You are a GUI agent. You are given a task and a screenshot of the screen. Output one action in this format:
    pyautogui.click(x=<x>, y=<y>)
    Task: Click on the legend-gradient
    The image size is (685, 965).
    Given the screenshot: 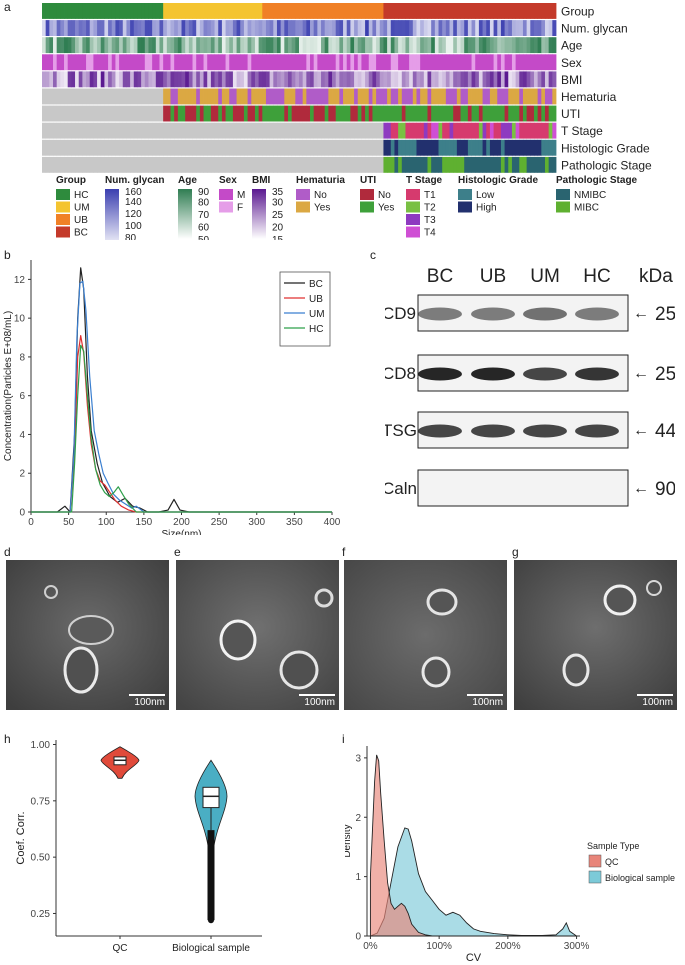 What is the action you would take?
    pyautogui.click(x=112, y=214)
    